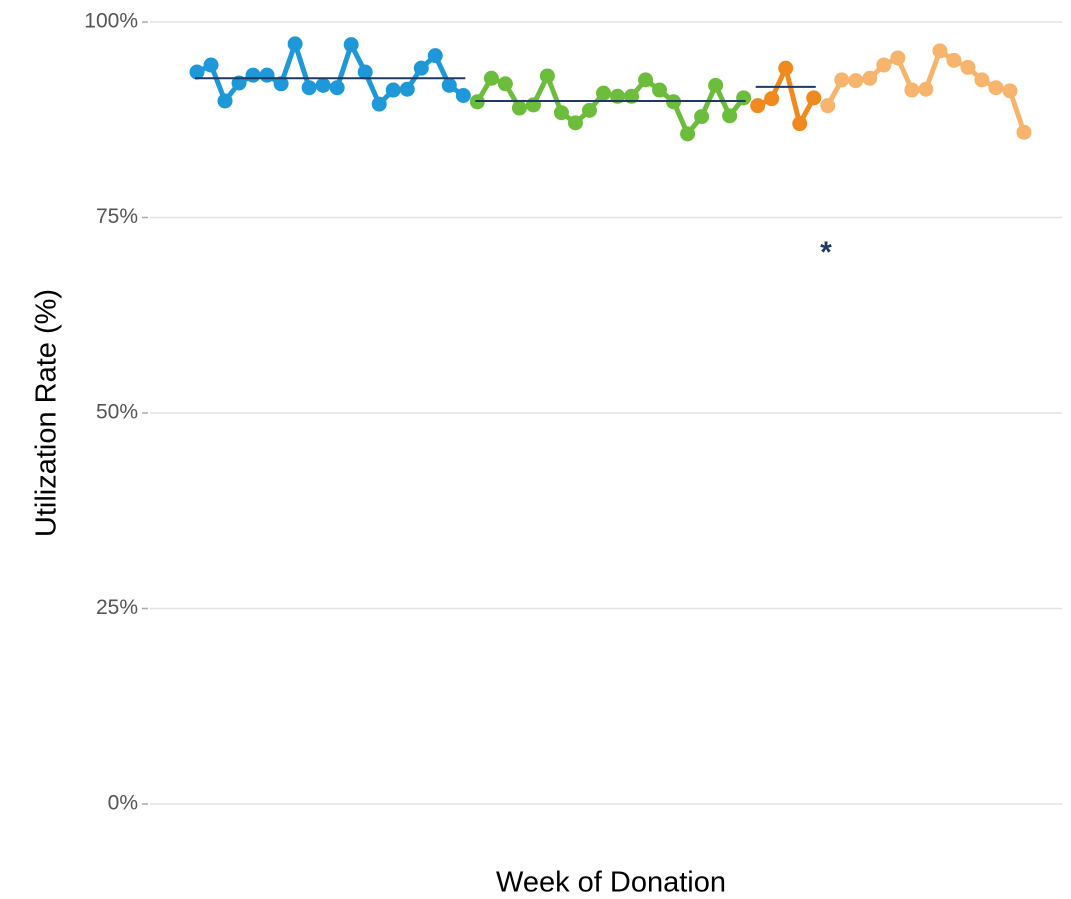 Image resolution: width=1071 pixels, height=899 pixels. What do you see at coordinates (611, 883) in the screenshot?
I see `x-axis-title: Week of Donation` at bounding box center [611, 883].